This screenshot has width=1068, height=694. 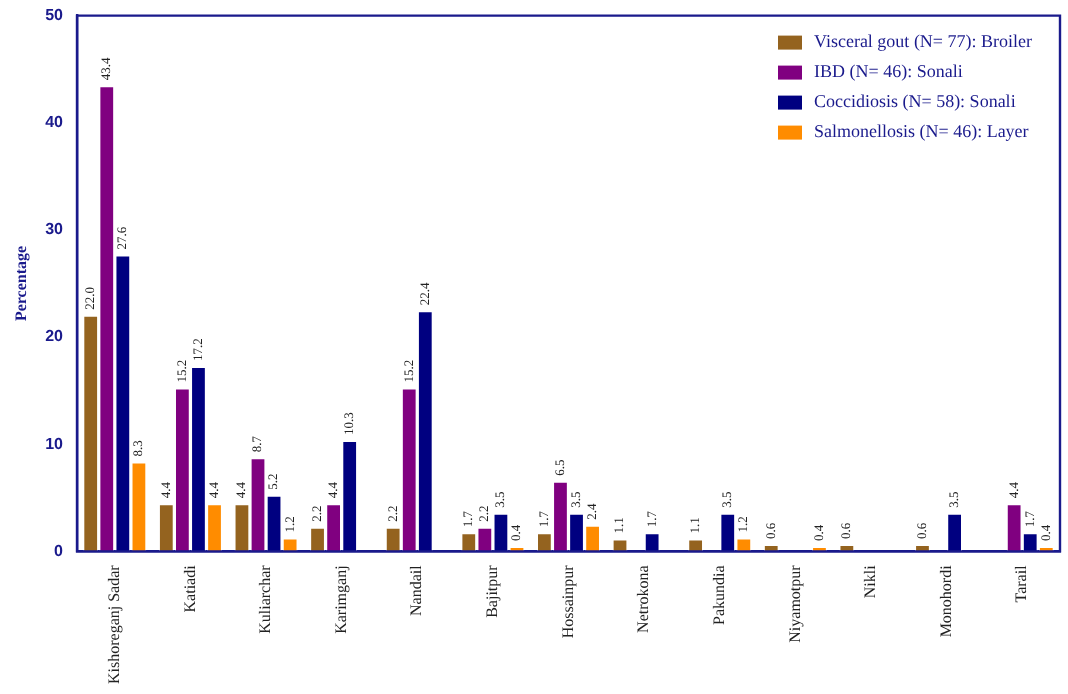 What do you see at coordinates (888, 71) in the screenshot?
I see `legend-label: IBD (N= 46): Sonali` at bounding box center [888, 71].